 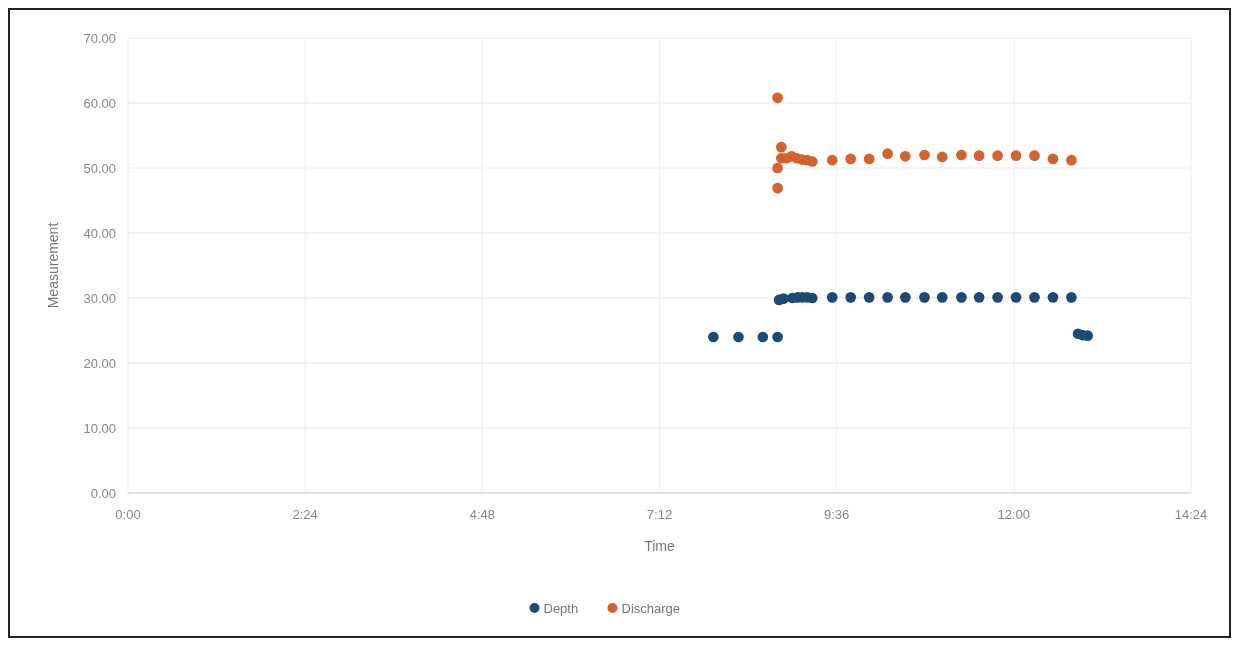 What do you see at coordinates (1191, 514) in the screenshot?
I see `x-tick-label: 14:24` at bounding box center [1191, 514].